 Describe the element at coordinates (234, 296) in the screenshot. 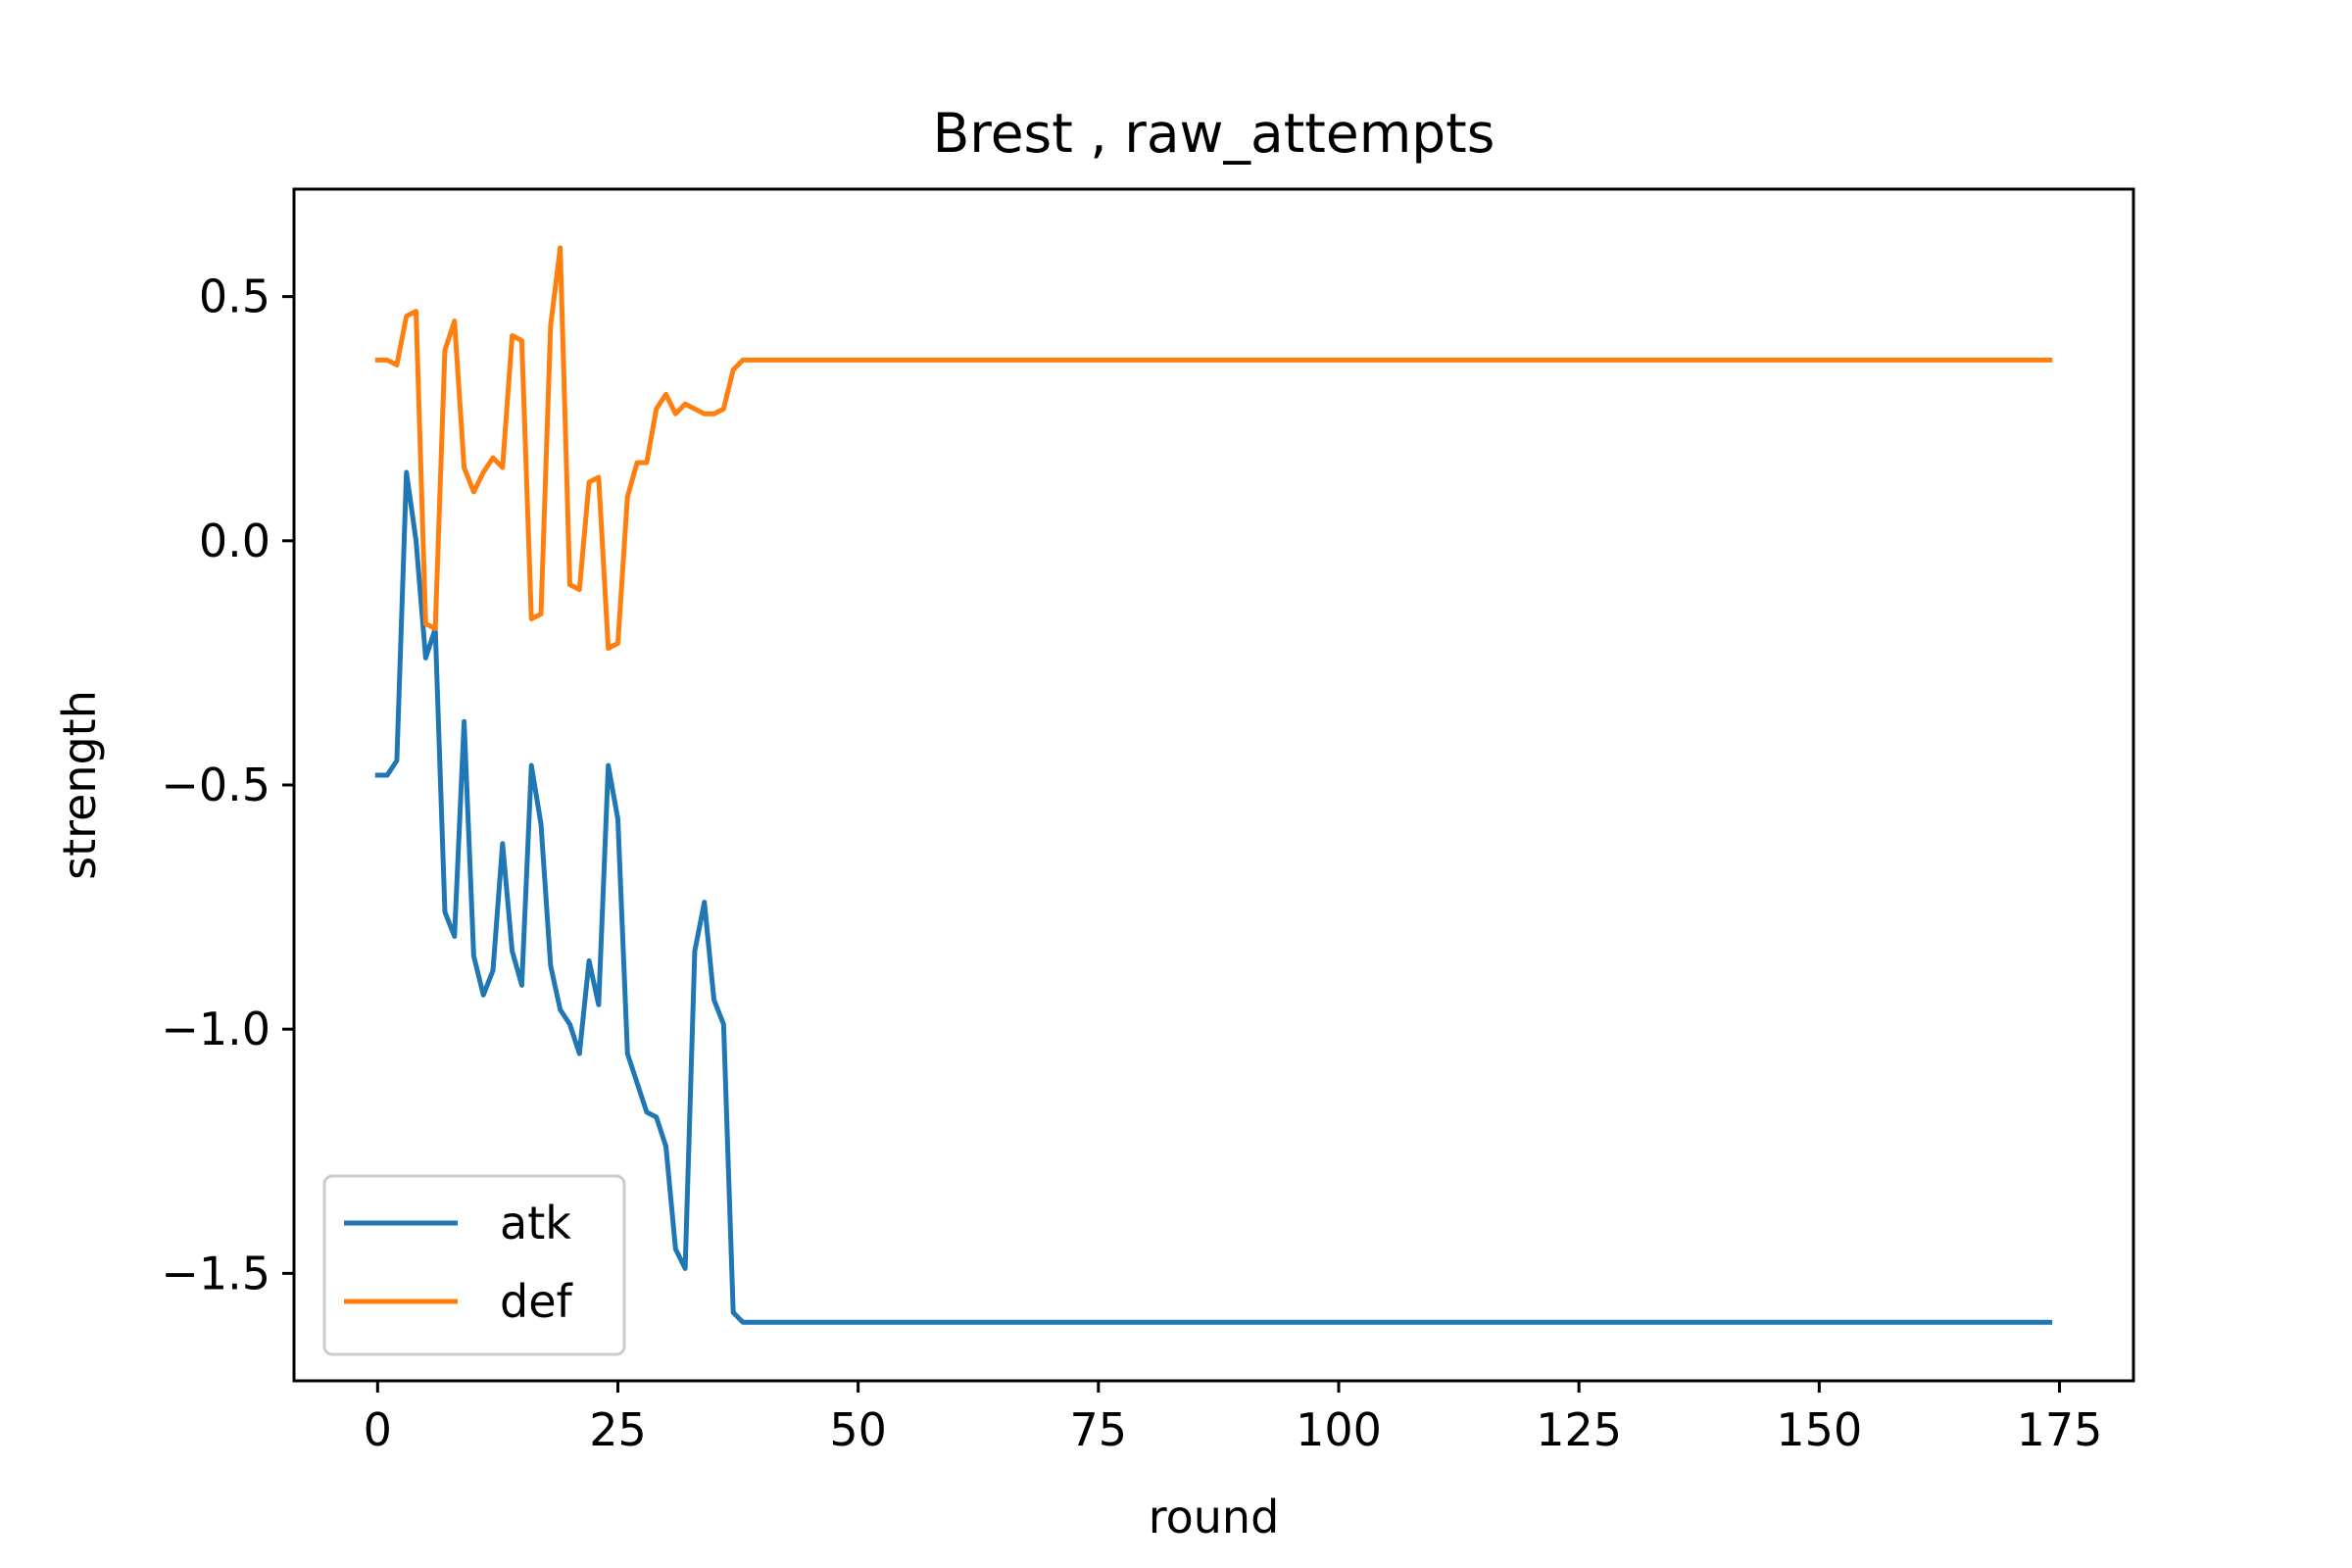

I see `y-tick-label: 0.5` at that location.